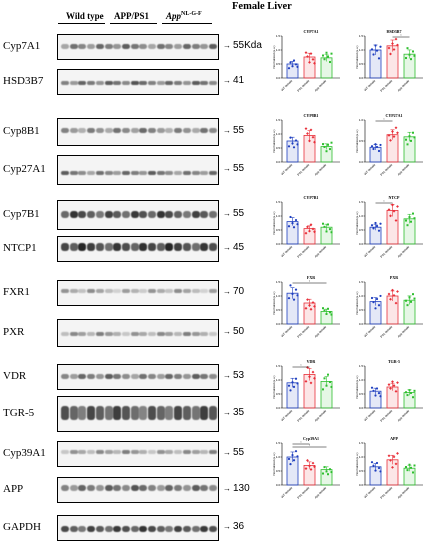 The height and width of the screenshot is (550, 442). What do you see at coordinates (233, 247) in the screenshot?
I see `kda-marker: 45` at bounding box center [233, 247].